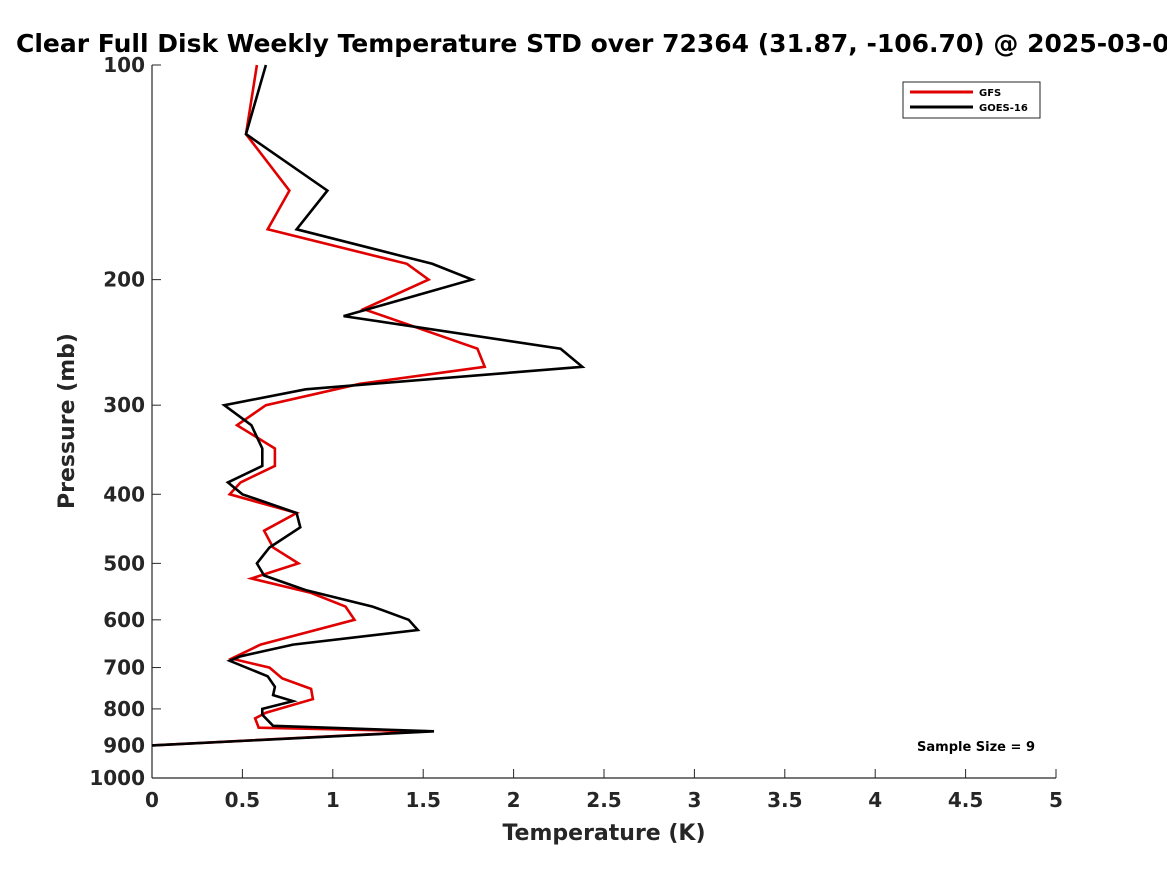 The height and width of the screenshot is (875, 1167). I want to click on y-tick-label: 1000, so click(117, 778).